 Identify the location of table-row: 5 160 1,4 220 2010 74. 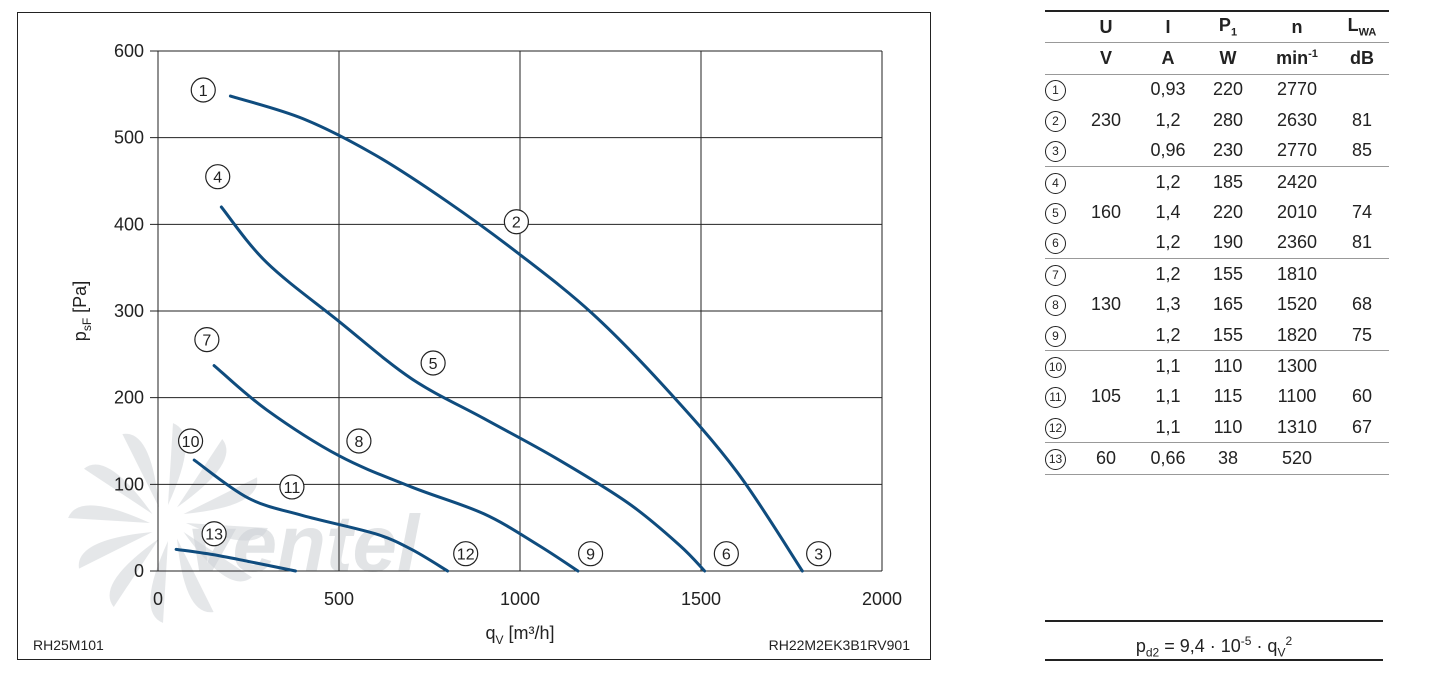
(1217, 212).